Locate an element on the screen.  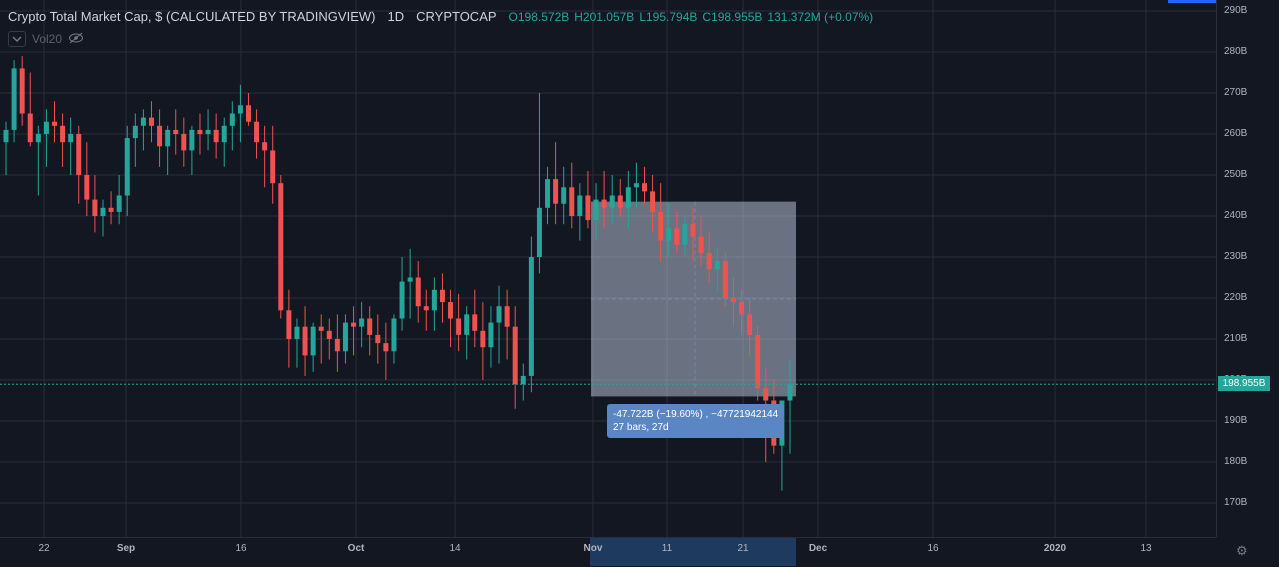
time-axis is located at coordinates (608, 552).